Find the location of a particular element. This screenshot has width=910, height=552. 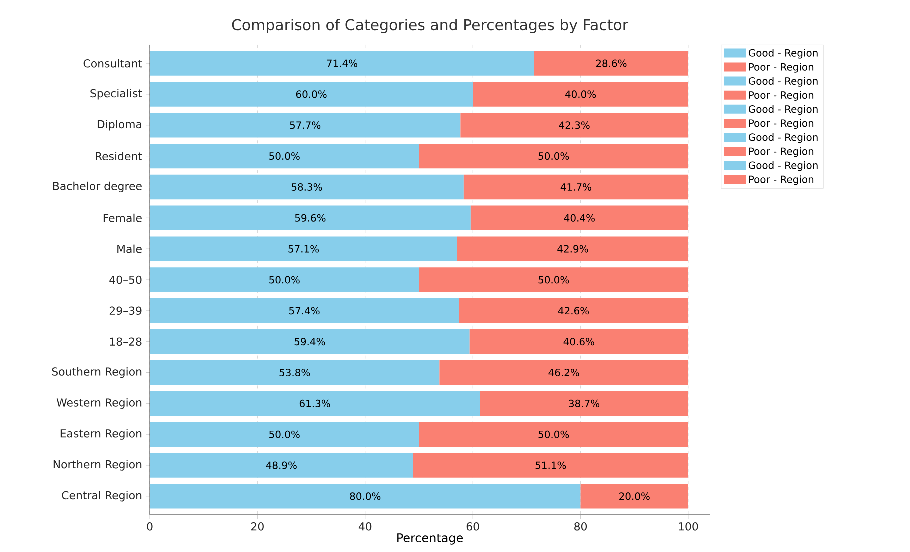

data-label: 41.7% is located at coordinates (576, 187).